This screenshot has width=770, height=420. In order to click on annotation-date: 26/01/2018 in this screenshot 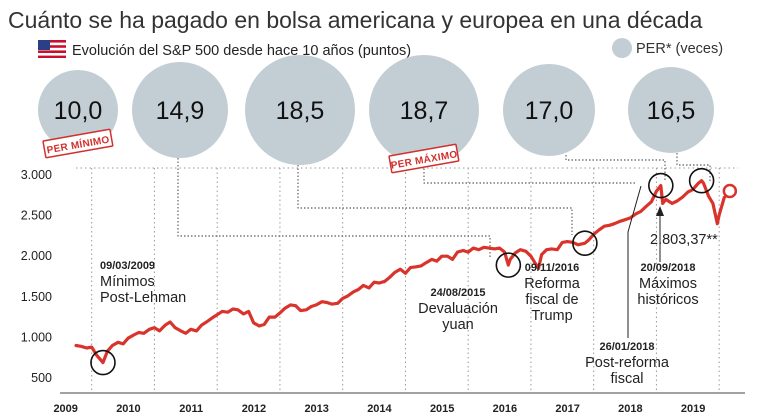, I will do `click(626, 347)`.